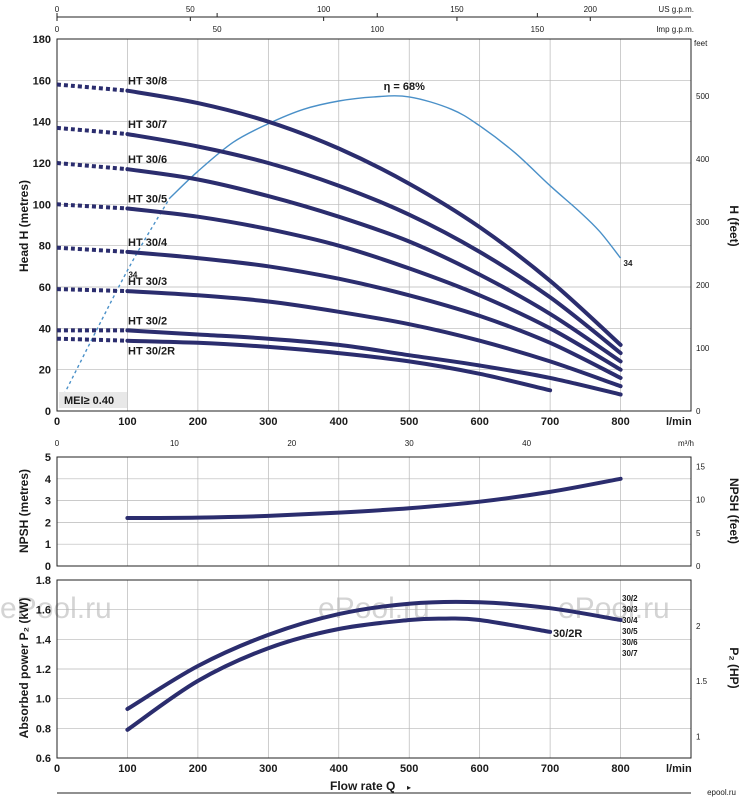 Image resolution: width=741 pixels, height=798 pixels. I want to click on npsh-y-tick-label: 0, so click(48, 567).